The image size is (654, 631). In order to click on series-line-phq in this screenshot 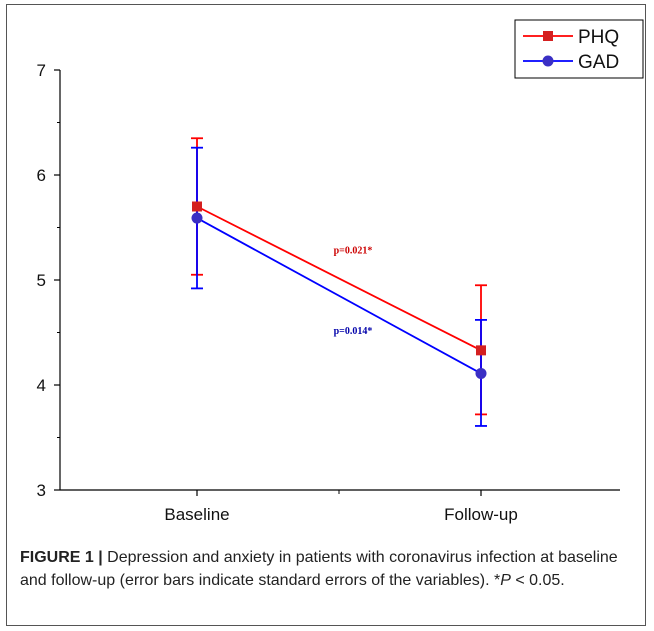, I will do `click(339, 278)`.